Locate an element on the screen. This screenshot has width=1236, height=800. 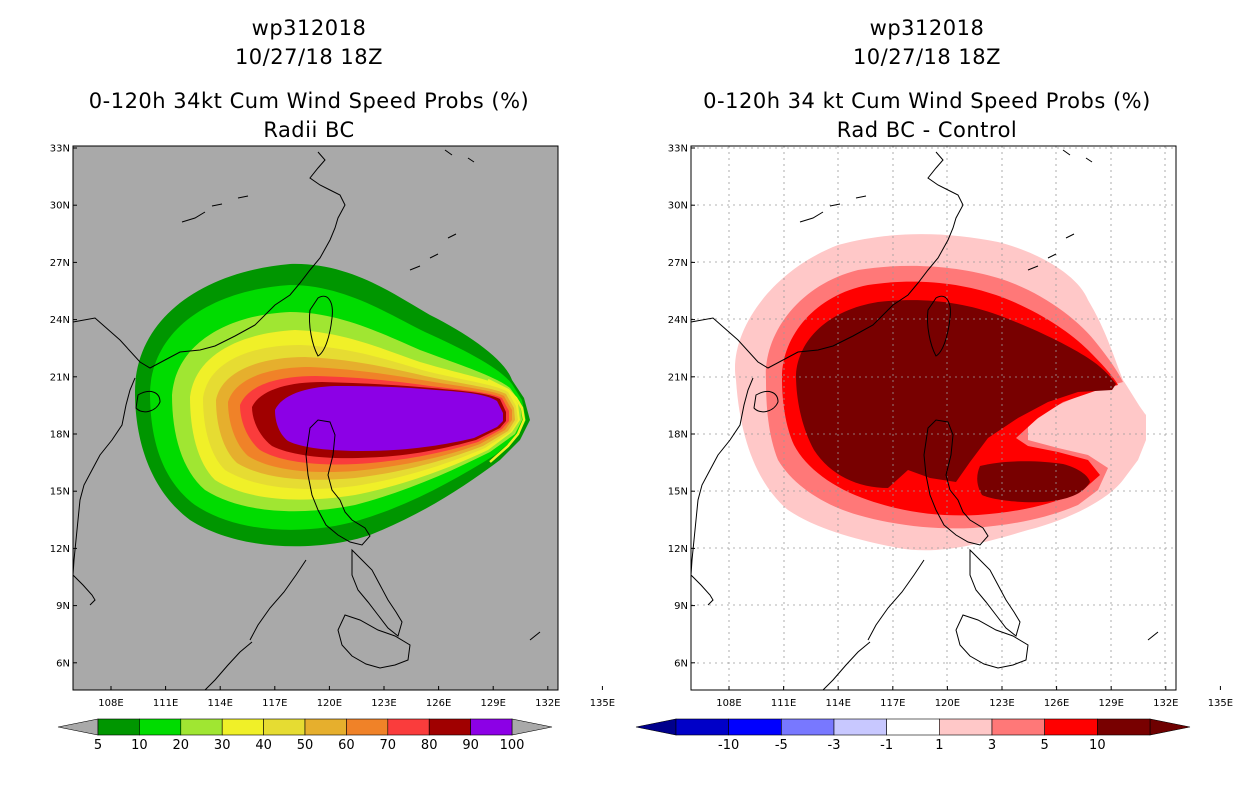
colorbar-label: 50 is located at coordinates (305, 745).